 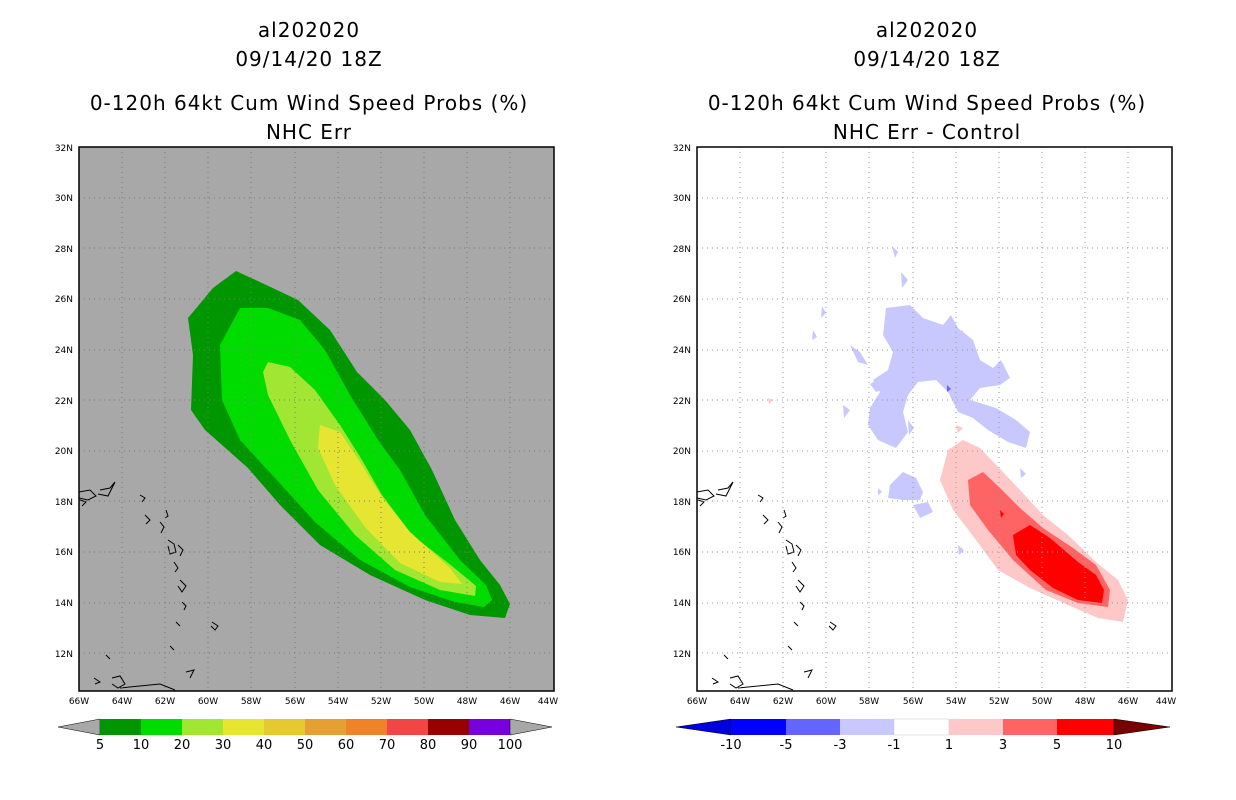 What do you see at coordinates (682, 604) in the screenshot?
I see `lat-label: 14N` at bounding box center [682, 604].